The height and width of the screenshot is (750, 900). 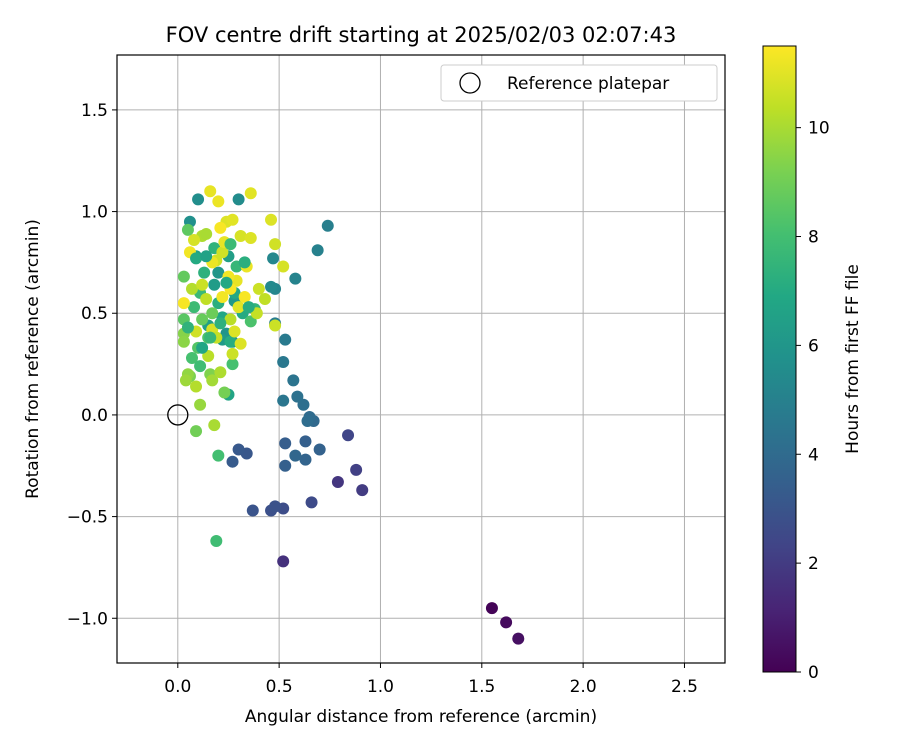 I want to click on y-axis-label: Rotation from reference (arcmin), so click(x=33, y=359).